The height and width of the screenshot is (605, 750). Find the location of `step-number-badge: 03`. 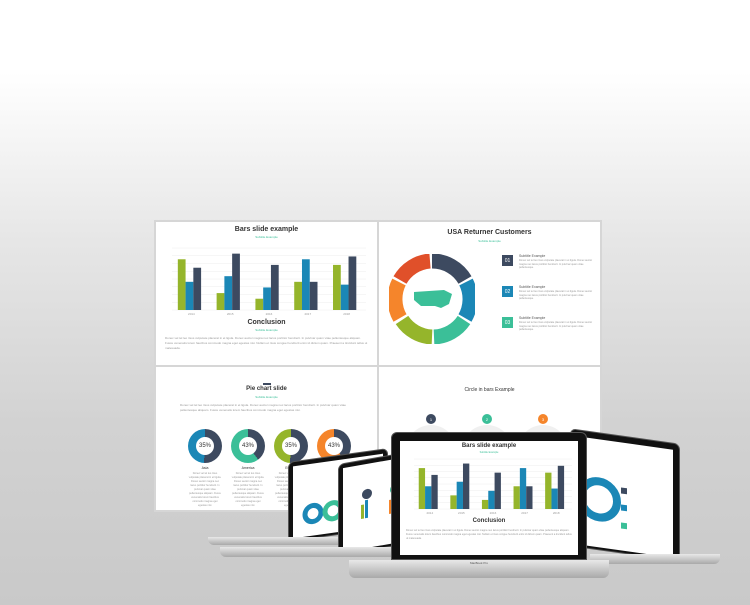

step-number-badge: 03 is located at coordinates (507, 322).